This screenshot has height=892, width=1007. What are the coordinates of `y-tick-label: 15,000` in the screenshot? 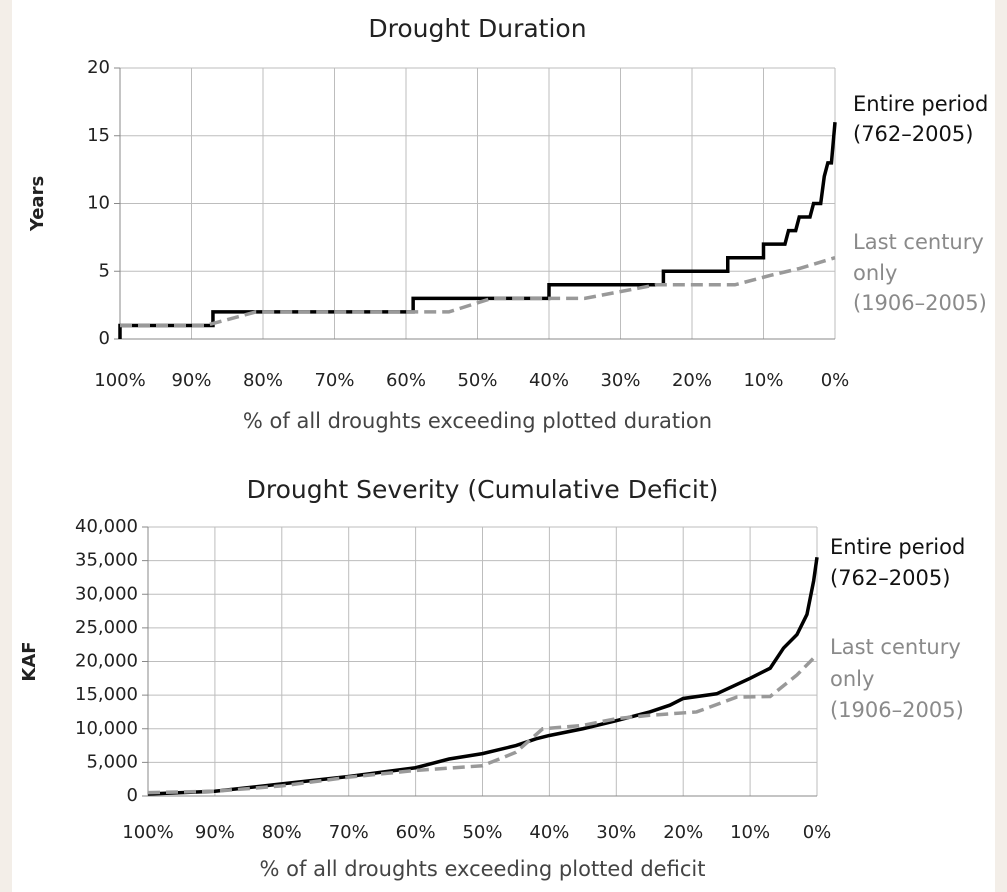 It's located at (106, 694).